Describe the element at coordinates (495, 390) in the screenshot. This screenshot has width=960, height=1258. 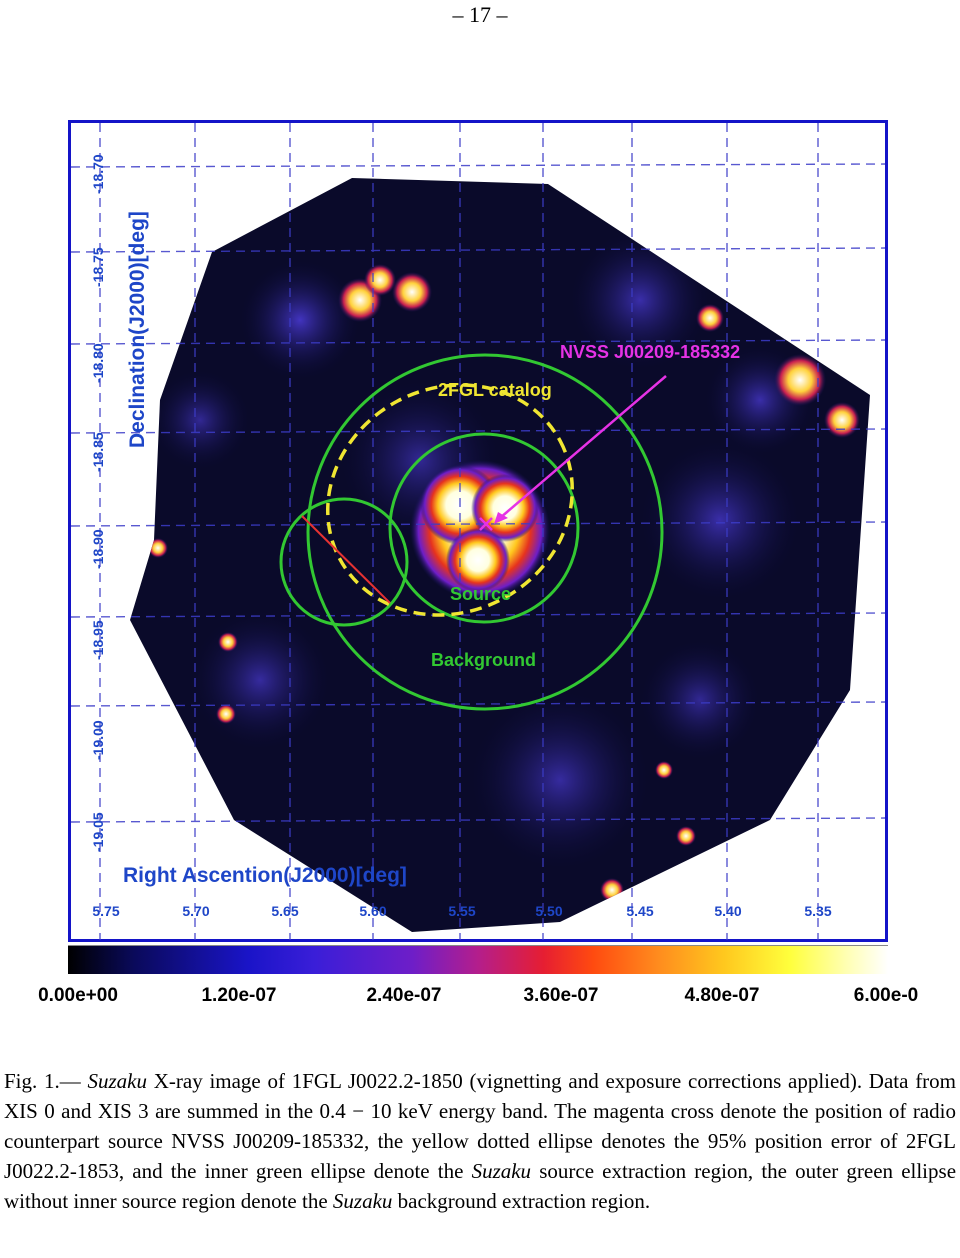
I see `catalog-label: 2FGL catalog` at that location.